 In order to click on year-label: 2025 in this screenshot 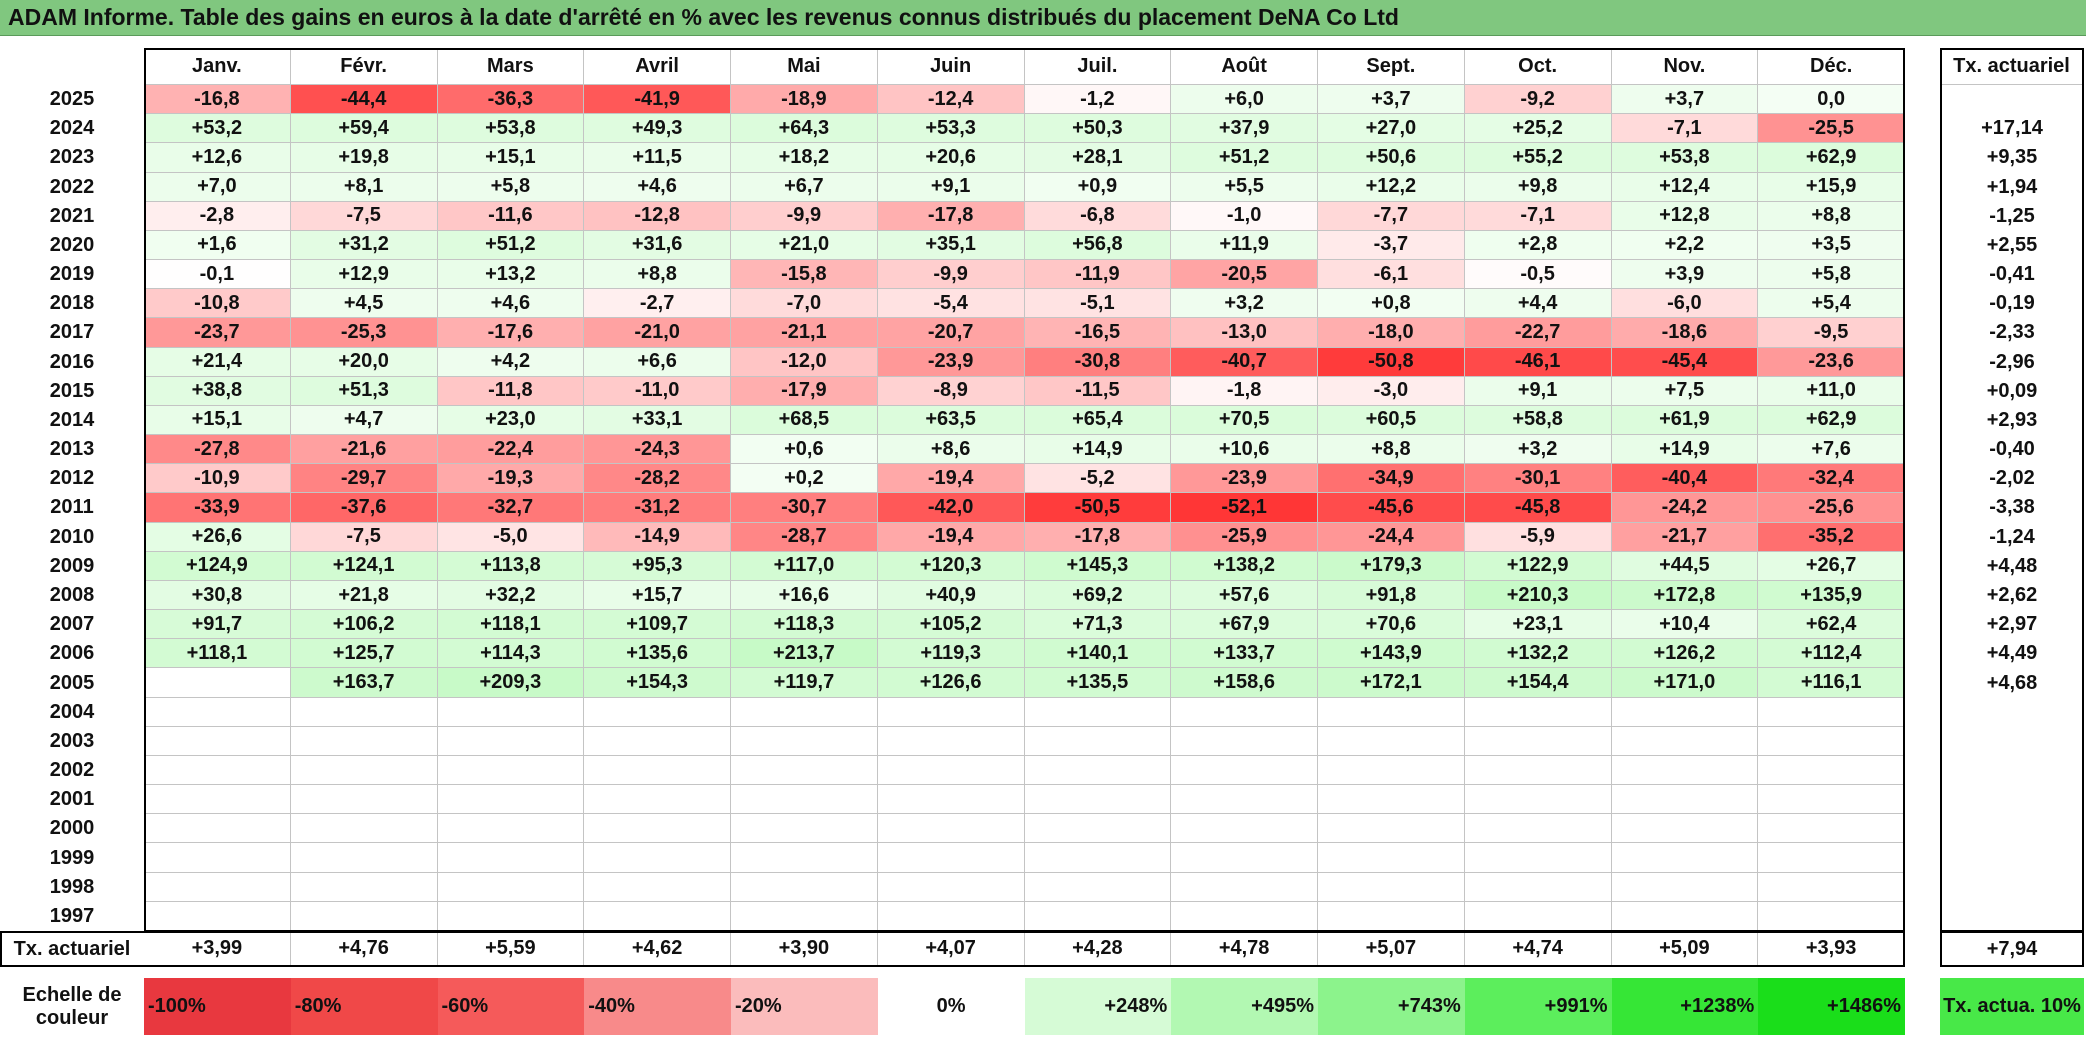, I will do `click(72, 99)`.